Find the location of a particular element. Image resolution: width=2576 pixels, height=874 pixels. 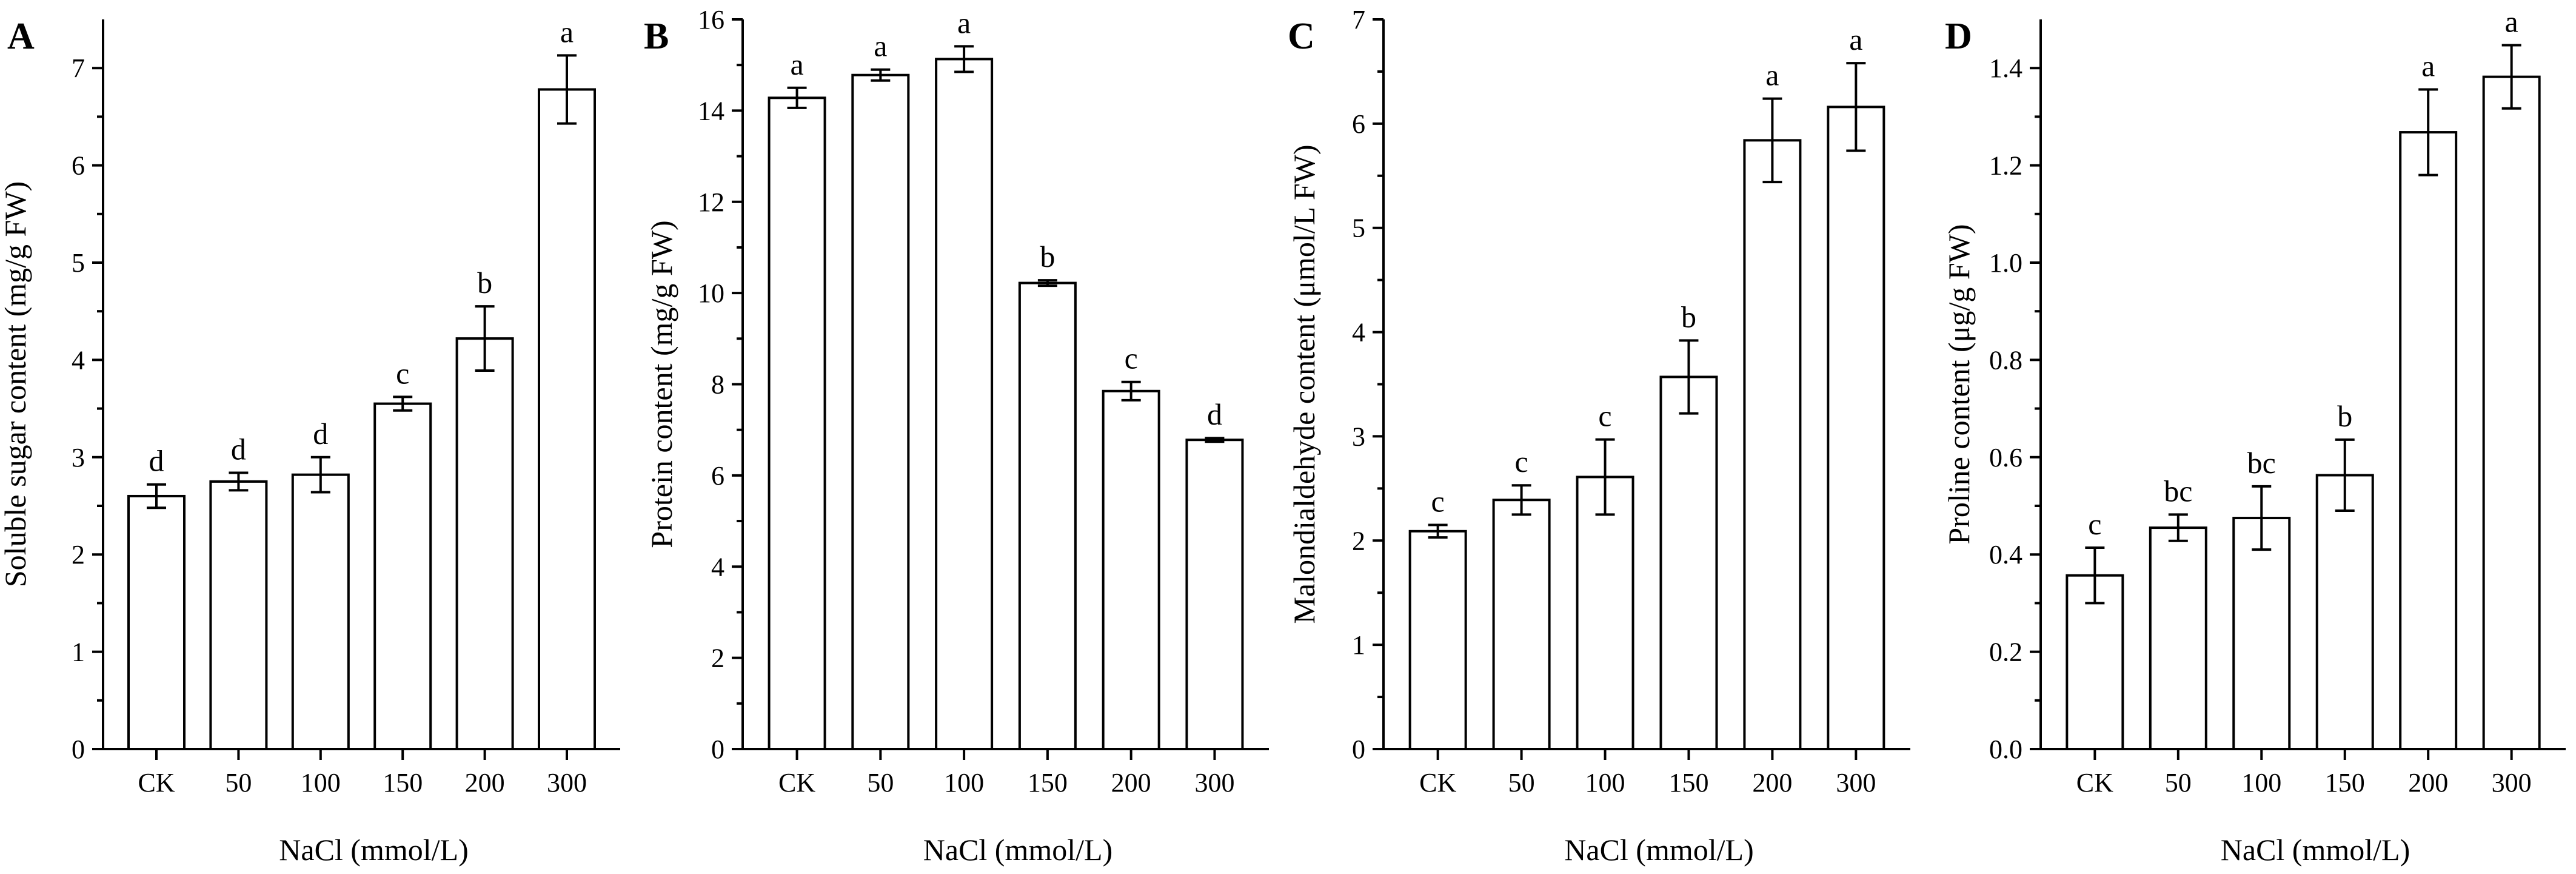

y-tick-label: 8 is located at coordinates (717, 385).